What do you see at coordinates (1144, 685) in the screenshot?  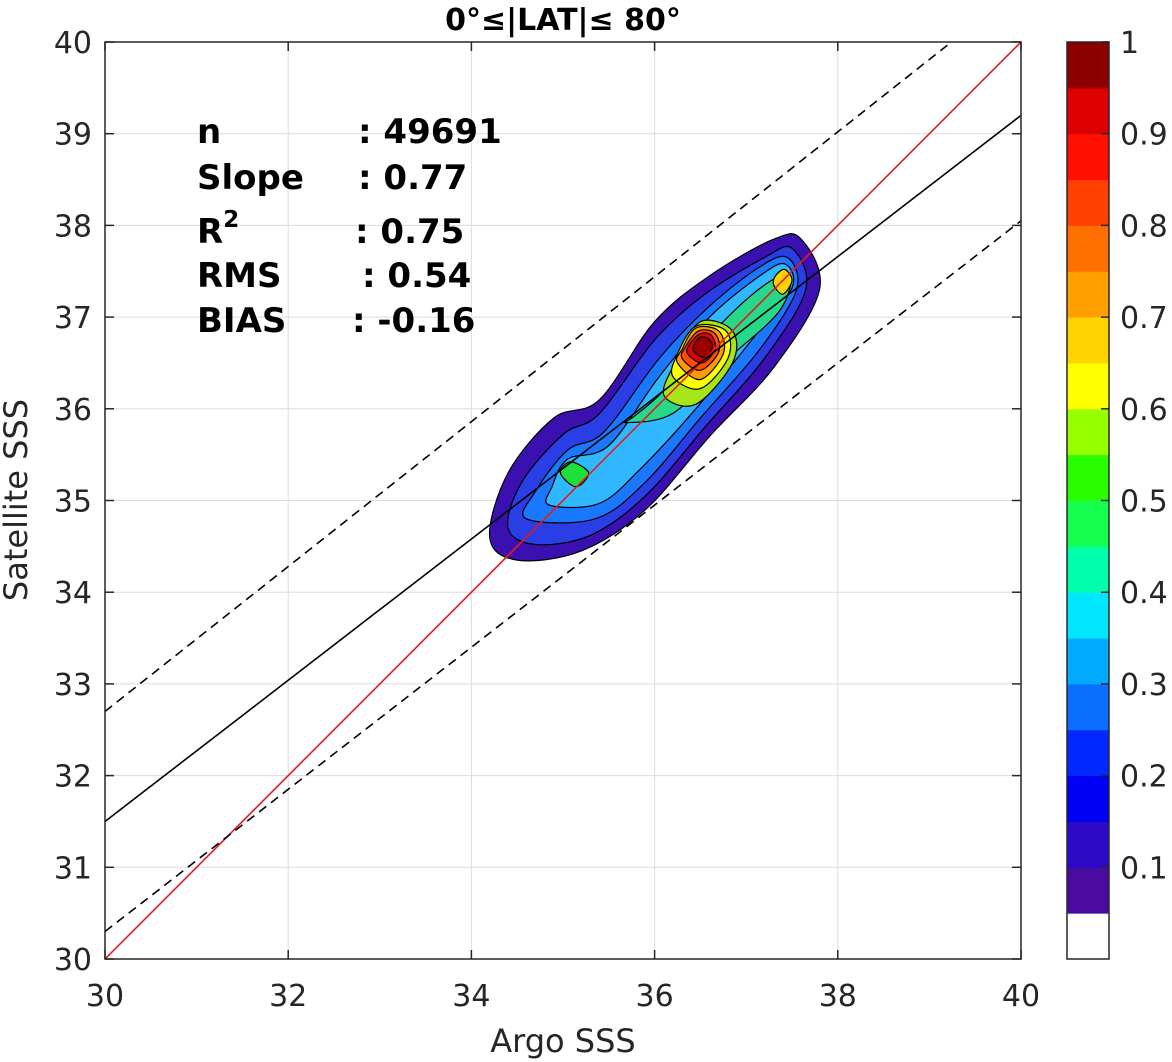 I see `colorbar-tick-label: 0.3` at bounding box center [1144, 685].